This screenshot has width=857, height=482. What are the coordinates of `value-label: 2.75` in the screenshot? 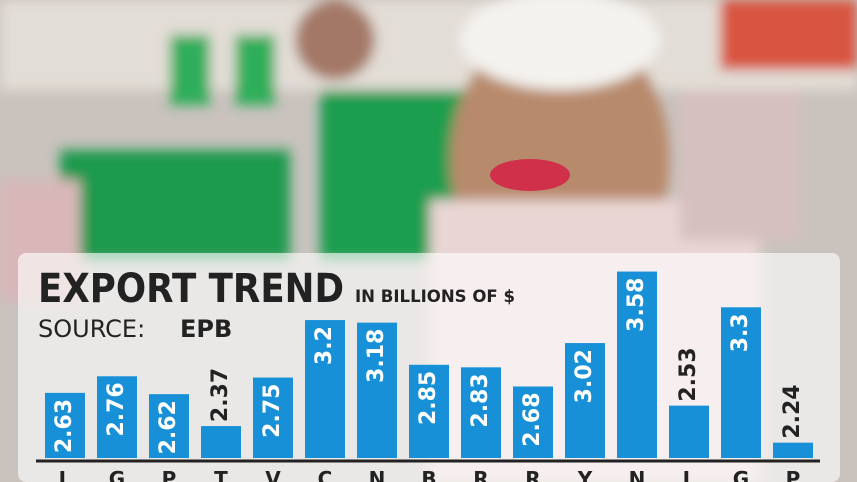 It's located at (272, 411).